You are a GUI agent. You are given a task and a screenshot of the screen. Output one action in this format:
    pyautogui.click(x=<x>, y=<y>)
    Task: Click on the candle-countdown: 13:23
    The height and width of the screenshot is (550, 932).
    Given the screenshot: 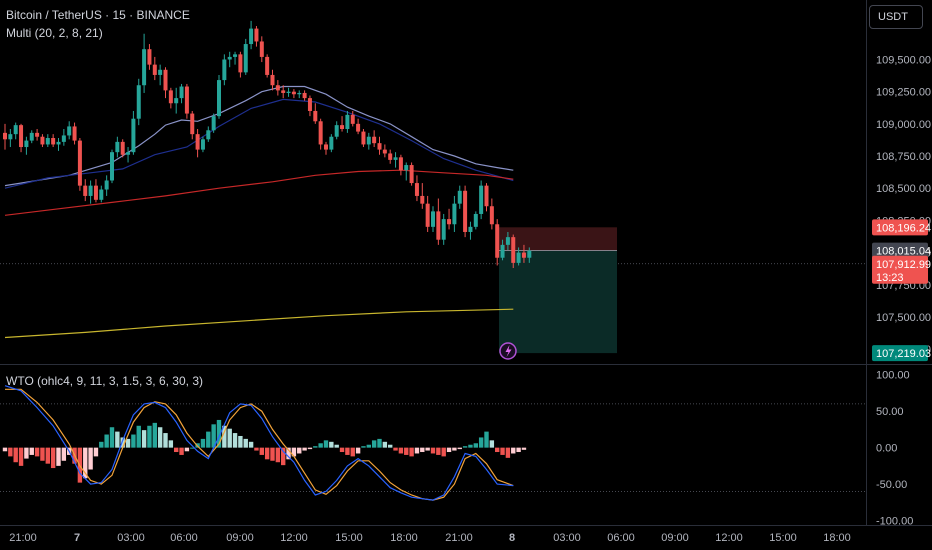 What is the action you would take?
    pyautogui.click(x=890, y=278)
    